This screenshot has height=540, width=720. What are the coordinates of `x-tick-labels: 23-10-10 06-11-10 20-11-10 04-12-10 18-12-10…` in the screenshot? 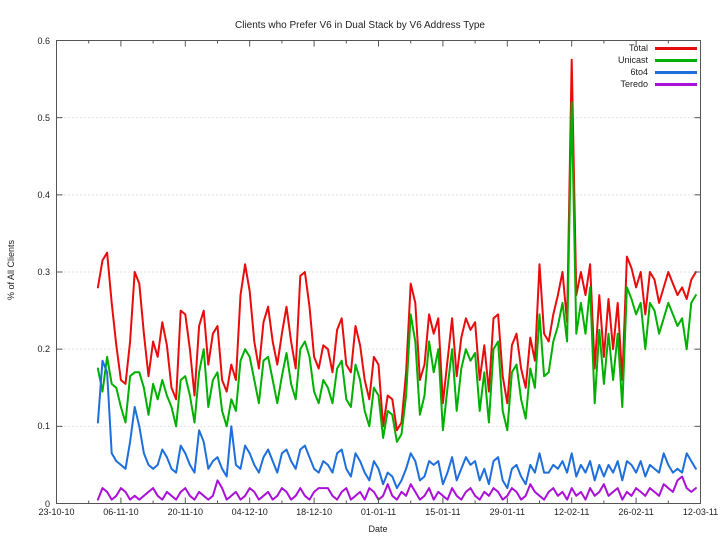 It's located at (360, 514).